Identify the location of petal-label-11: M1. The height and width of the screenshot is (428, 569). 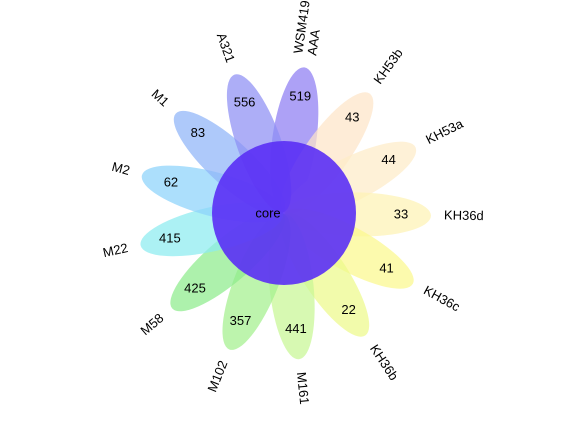
(160, 97).